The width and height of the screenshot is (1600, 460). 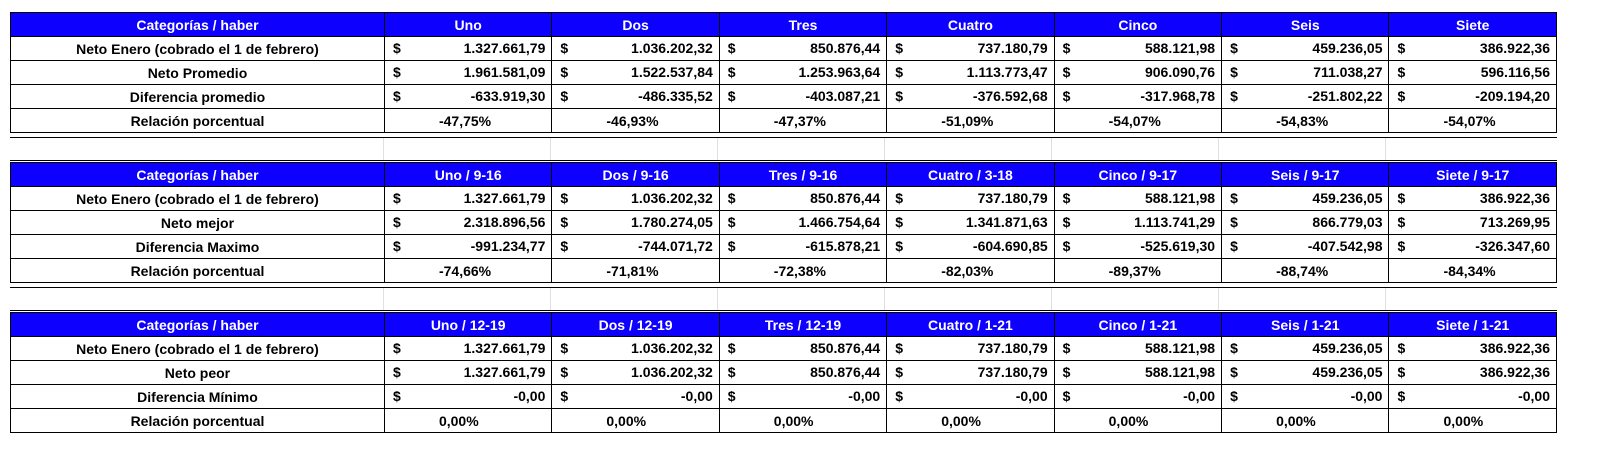 What do you see at coordinates (1138, 372) in the screenshot?
I see `currency-cell: $588.121,98` at bounding box center [1138, 372].